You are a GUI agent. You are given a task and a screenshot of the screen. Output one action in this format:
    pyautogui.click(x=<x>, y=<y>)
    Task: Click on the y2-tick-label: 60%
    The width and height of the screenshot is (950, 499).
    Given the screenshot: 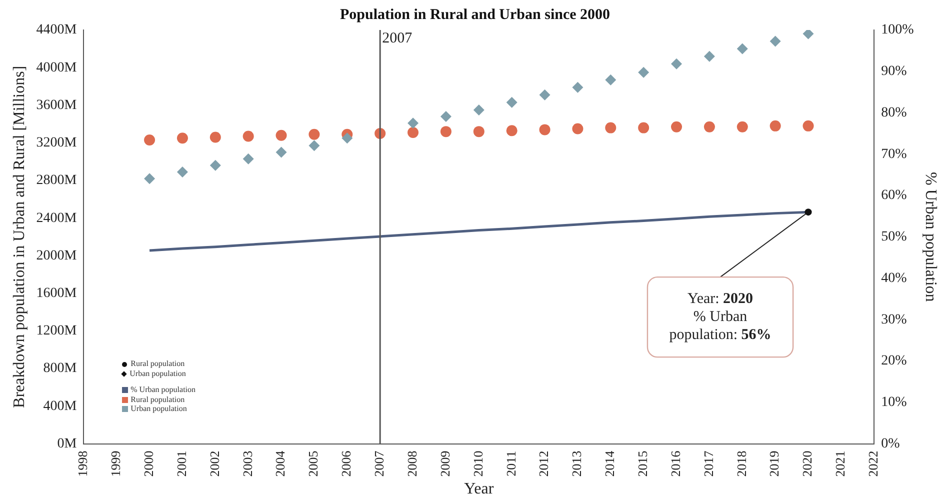 What is the action you would take?
    pyautogui.click(x=894, y=196)
    